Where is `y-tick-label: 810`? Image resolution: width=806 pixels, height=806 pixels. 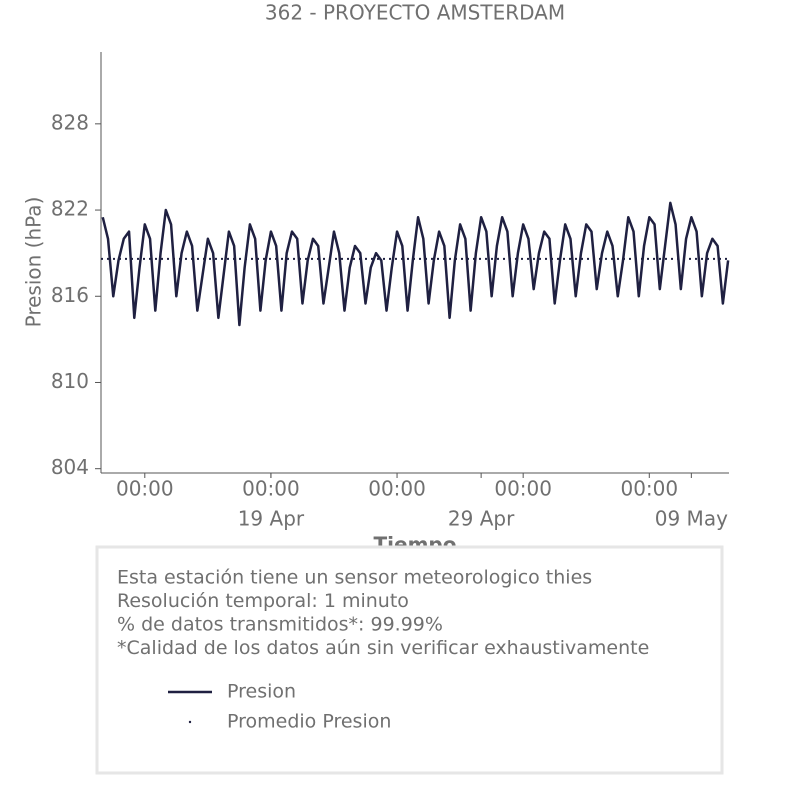 y-tick-label: 810 is located at coordinates (70, 381).